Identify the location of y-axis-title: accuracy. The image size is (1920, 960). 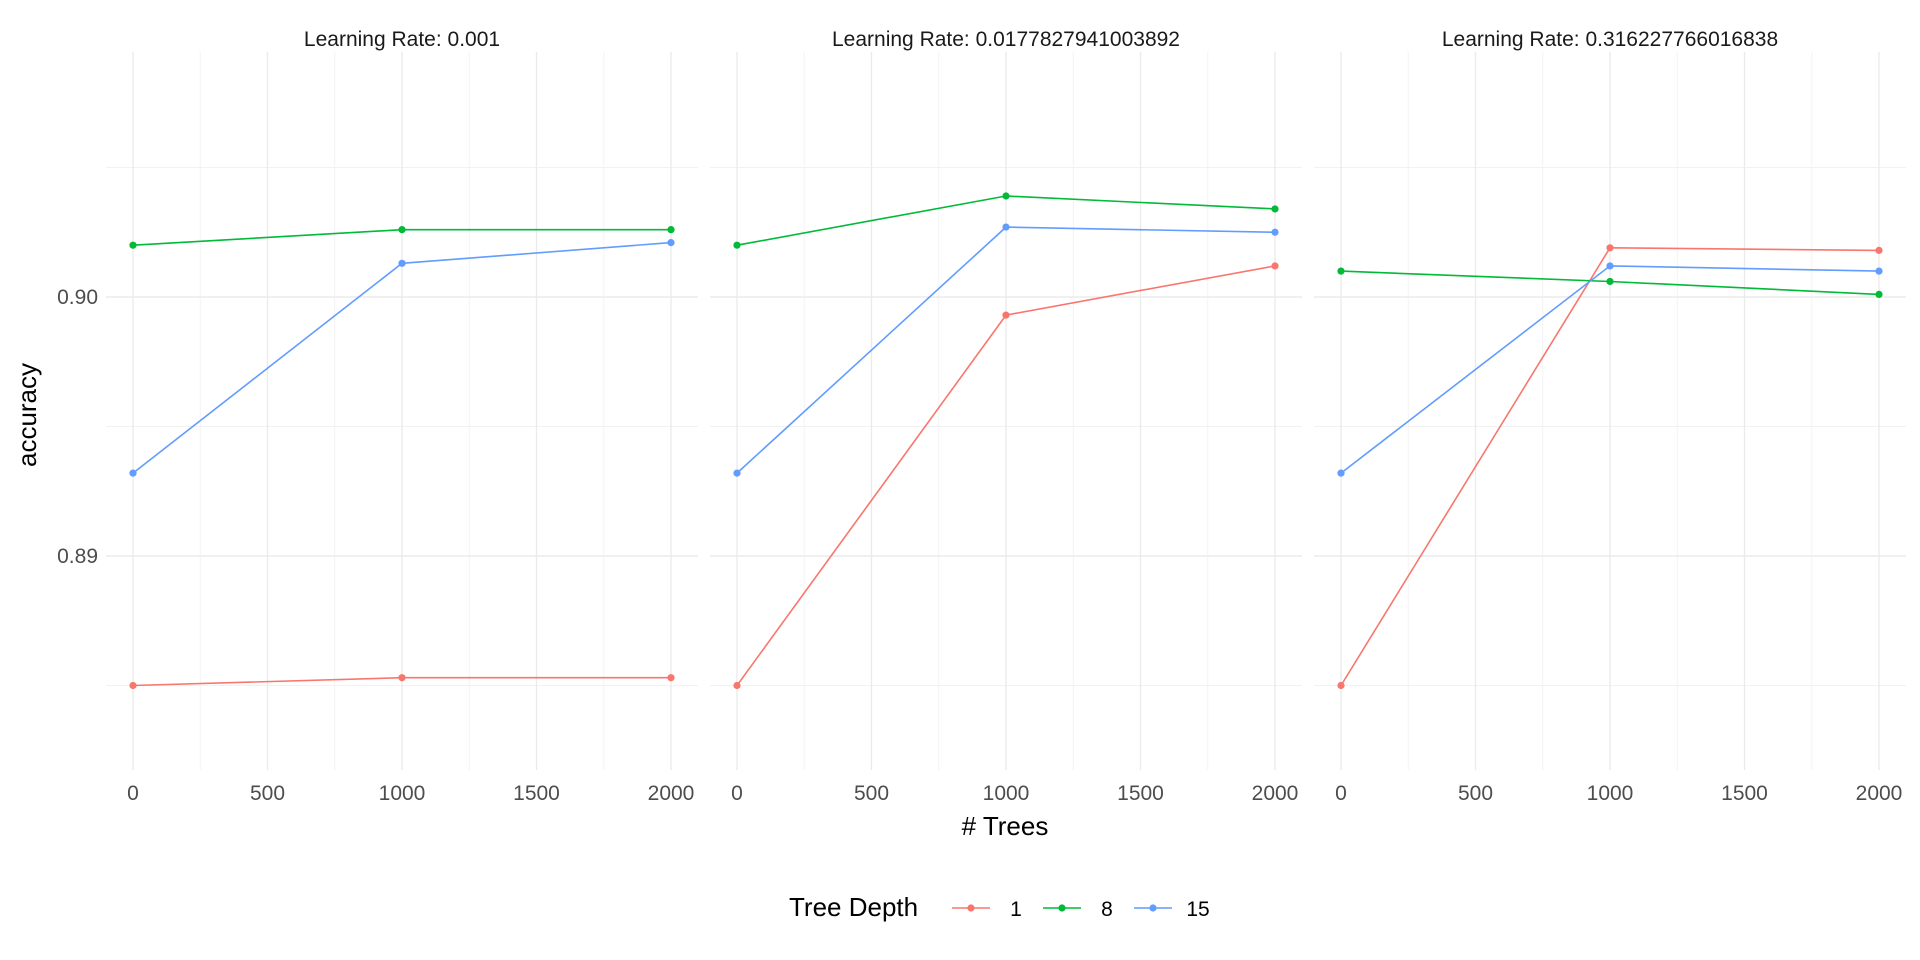
(27, 415).